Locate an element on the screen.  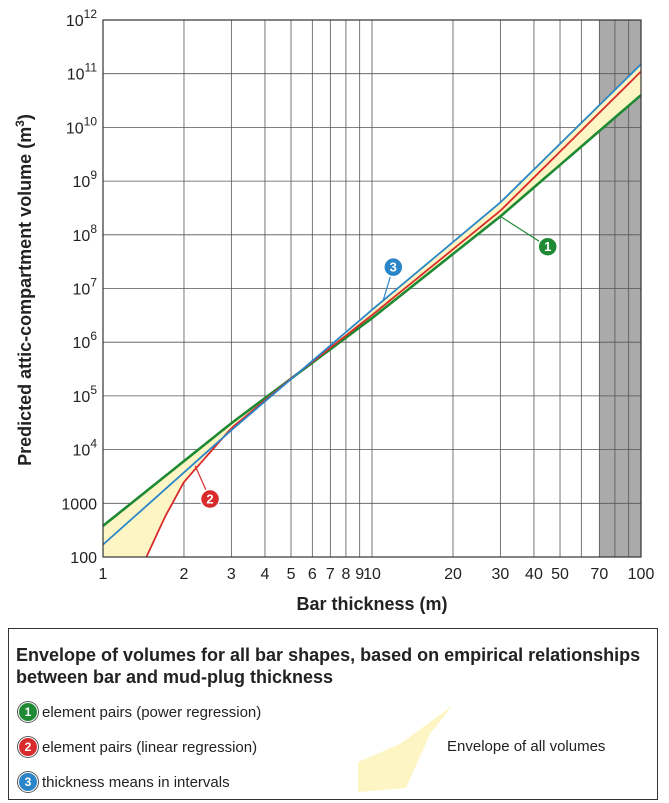
x-tick-label: 70 is located at coordinates (599, 574).